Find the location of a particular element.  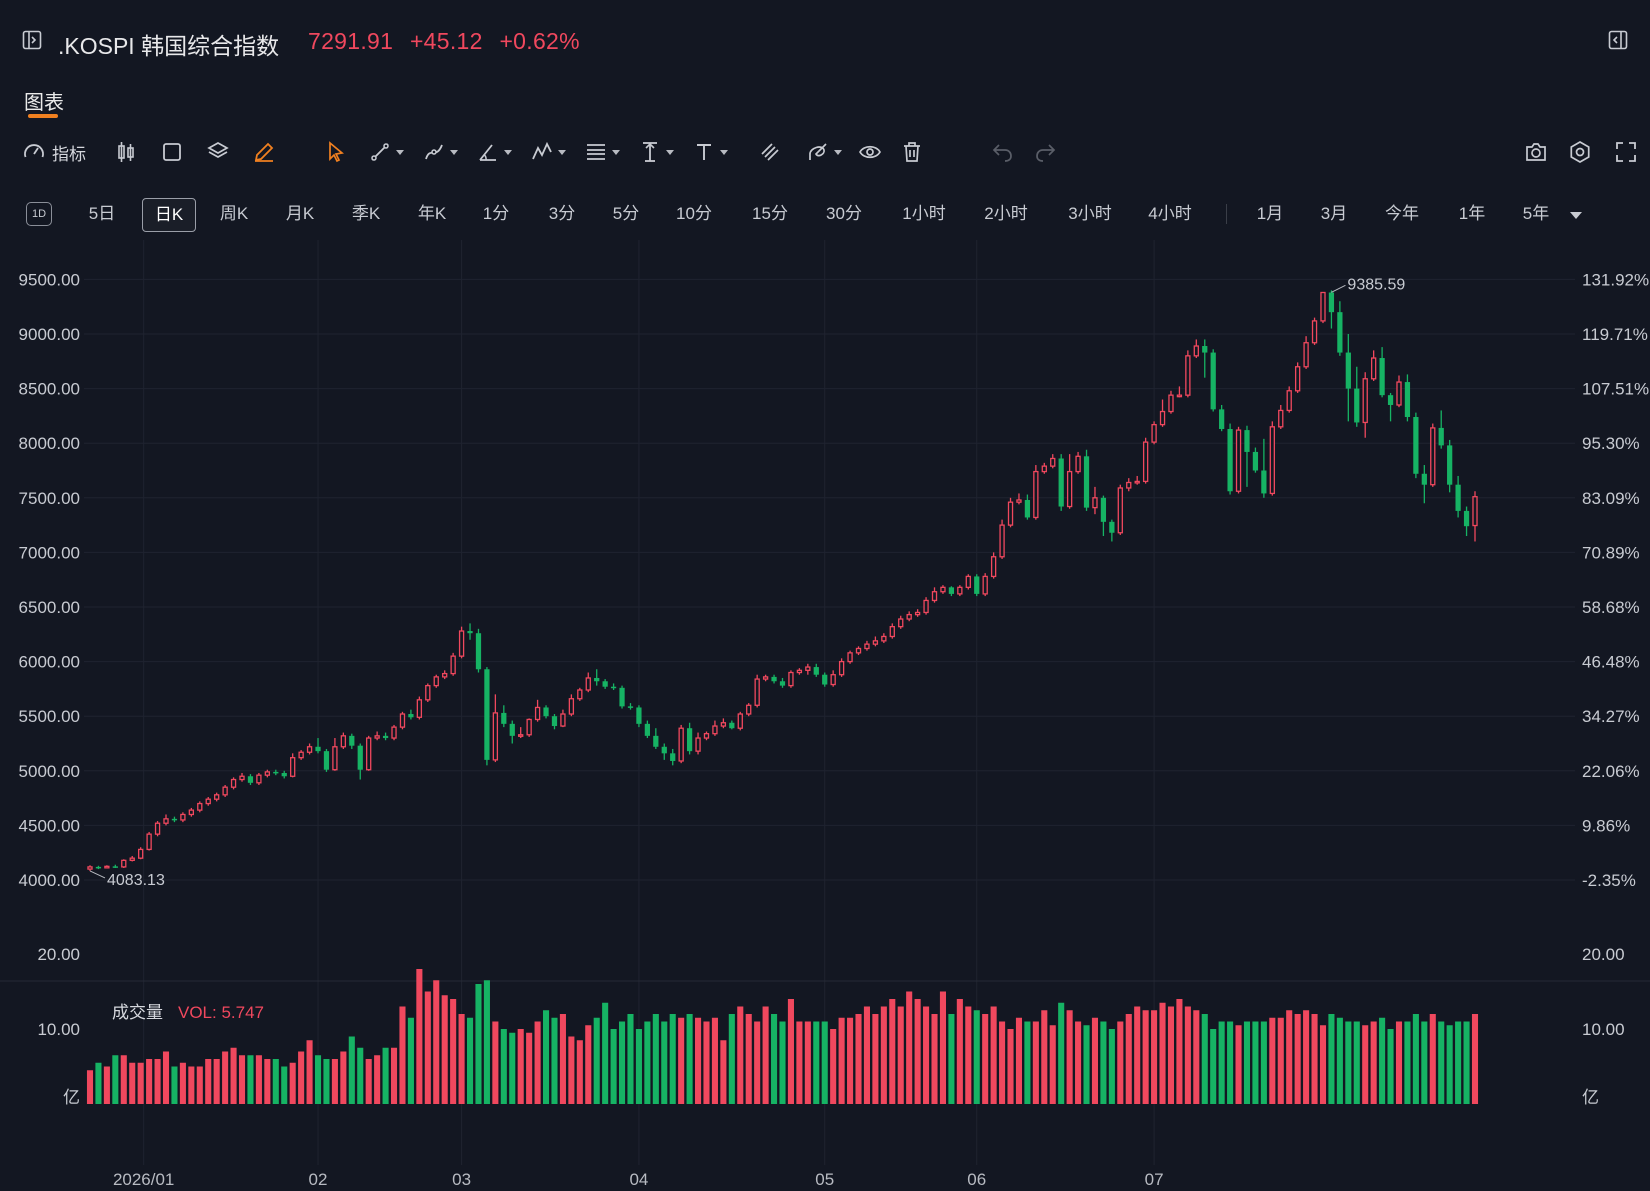

signature-tool is located at coordinates (824, 152).